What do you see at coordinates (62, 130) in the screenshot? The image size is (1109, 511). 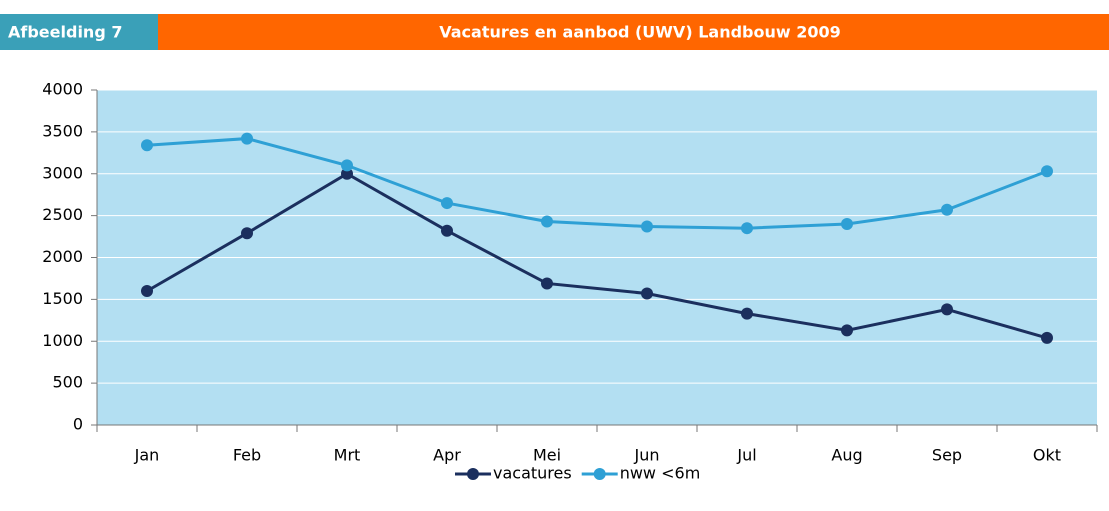 I see `y-tick-label: 3500` at bounding box center [62, 130].